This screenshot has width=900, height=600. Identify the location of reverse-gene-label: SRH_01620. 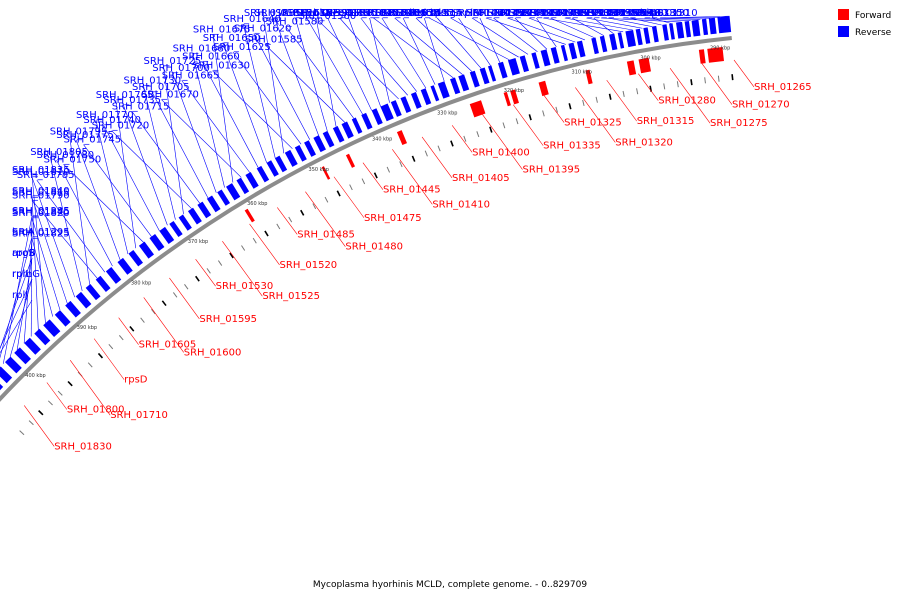
(263, 29).